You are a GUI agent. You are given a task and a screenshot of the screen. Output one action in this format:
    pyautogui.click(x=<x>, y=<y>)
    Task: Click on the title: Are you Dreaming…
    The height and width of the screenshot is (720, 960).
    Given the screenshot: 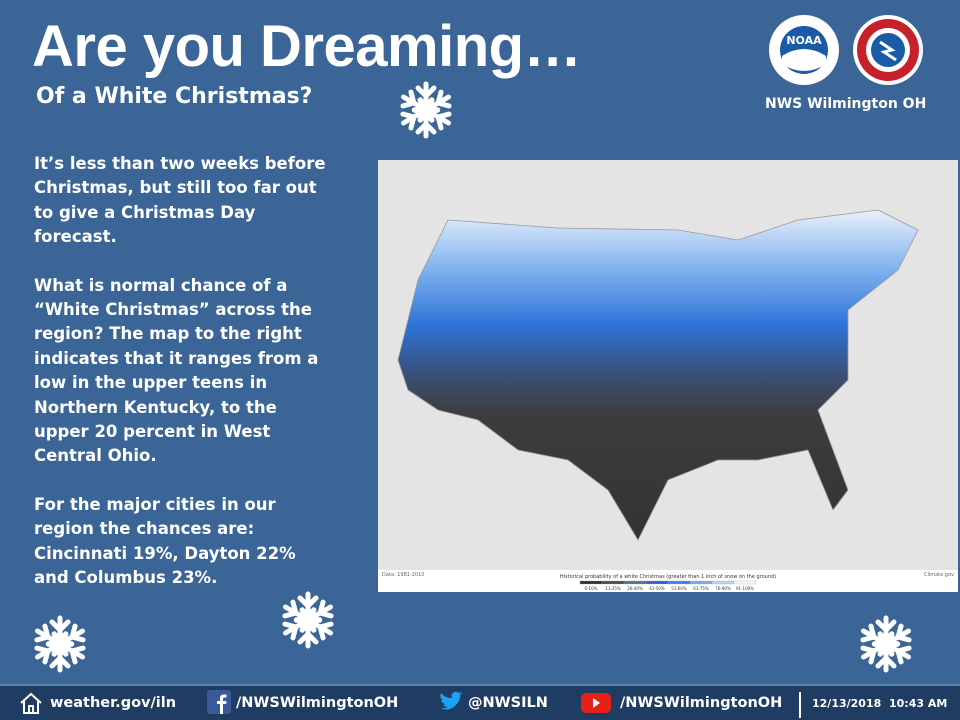 What is the action you would take?
    pyautogui.click(x=307, y=46)
    